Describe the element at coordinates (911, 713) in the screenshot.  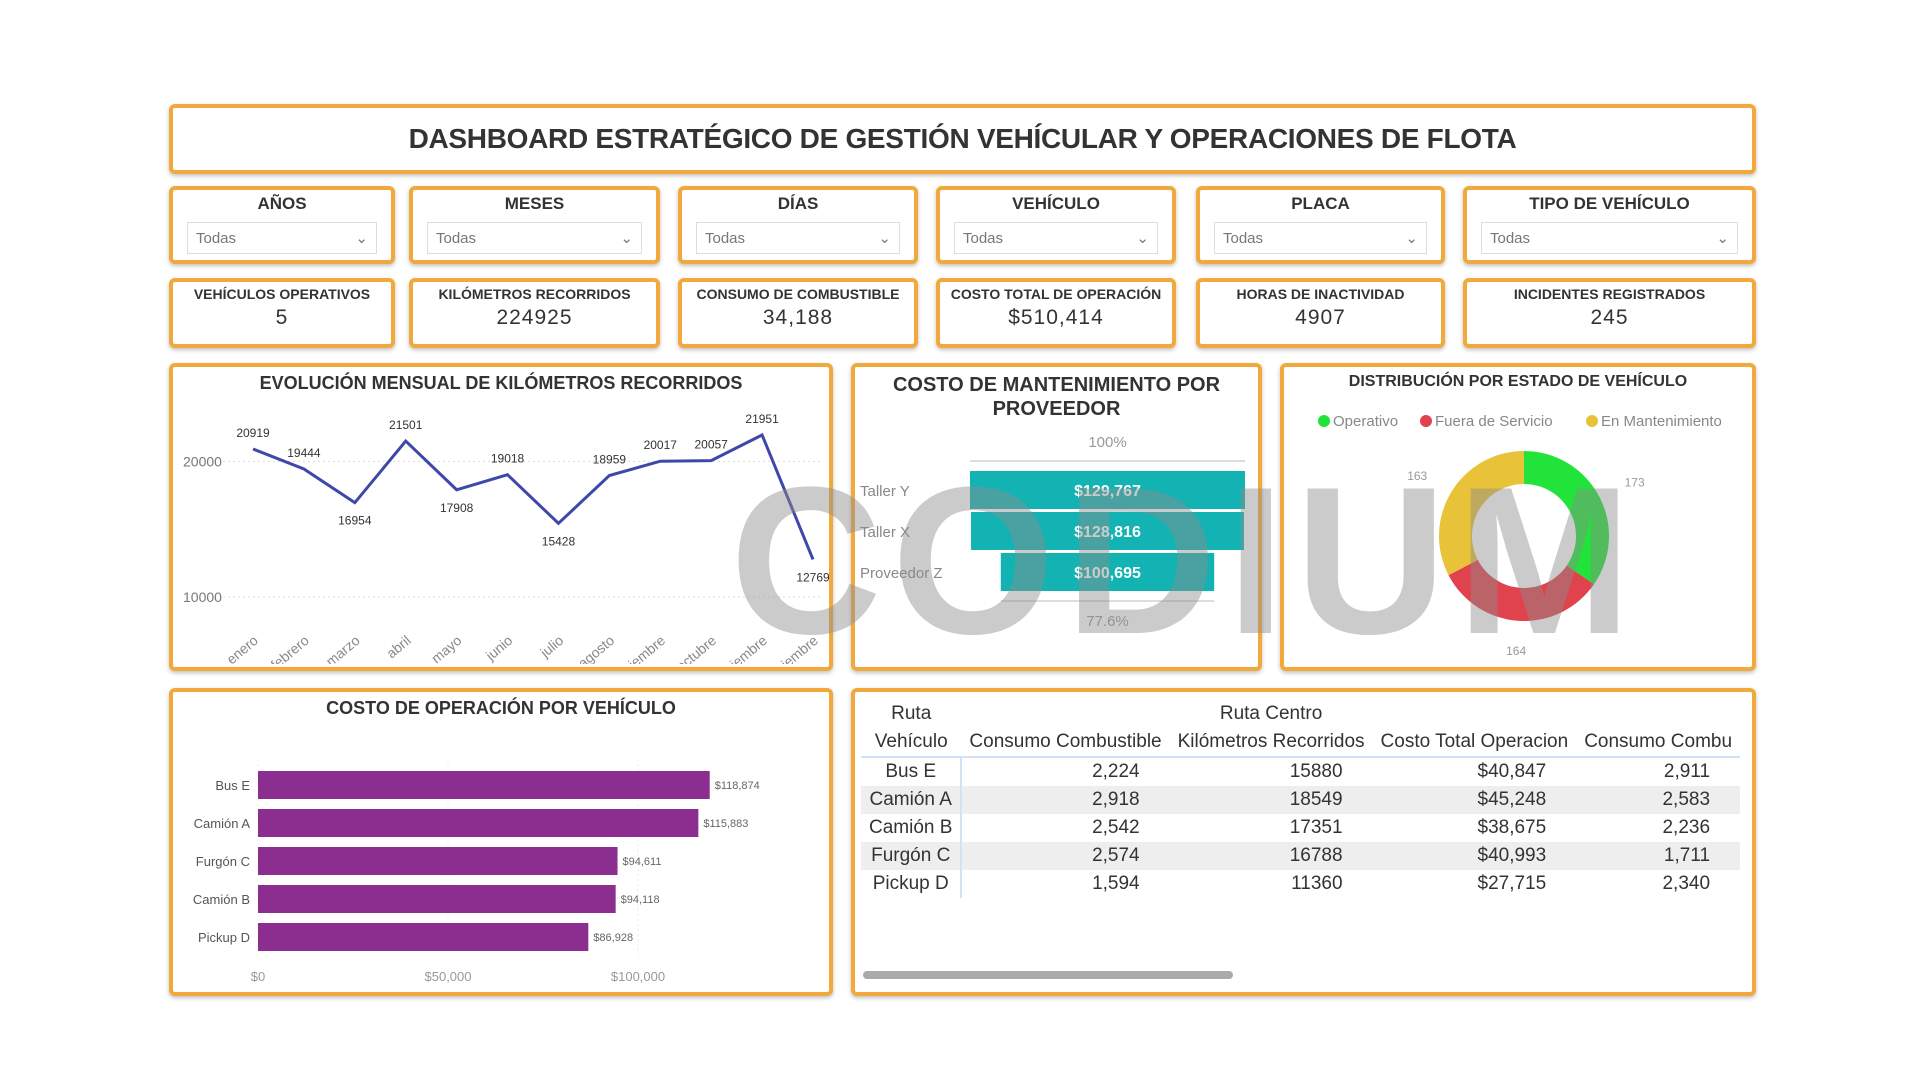
I see `group-header: Ruta` at that location.